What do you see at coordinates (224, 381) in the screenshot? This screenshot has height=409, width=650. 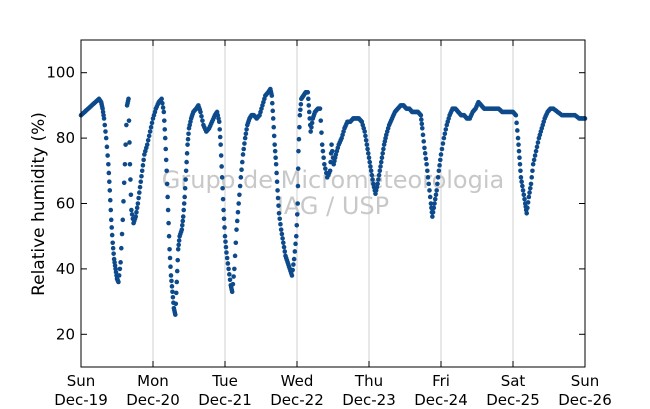 I see `x-tick-label-day: Tue` at bounding box center [224, 381].